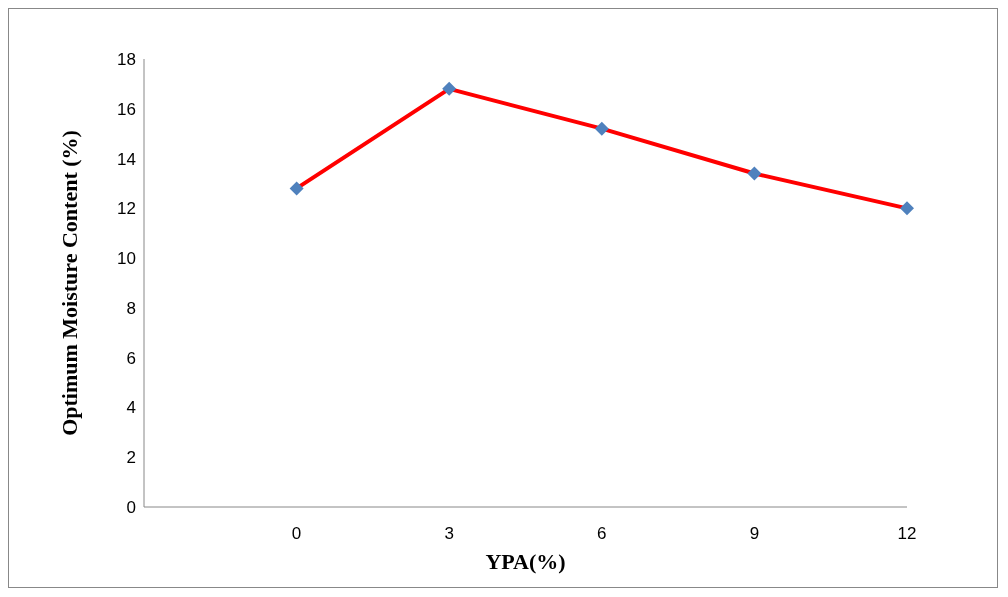 This screenshot has height=597, width=1008. I want to click on x-axis-title: YPA(%), so click(525, 561).